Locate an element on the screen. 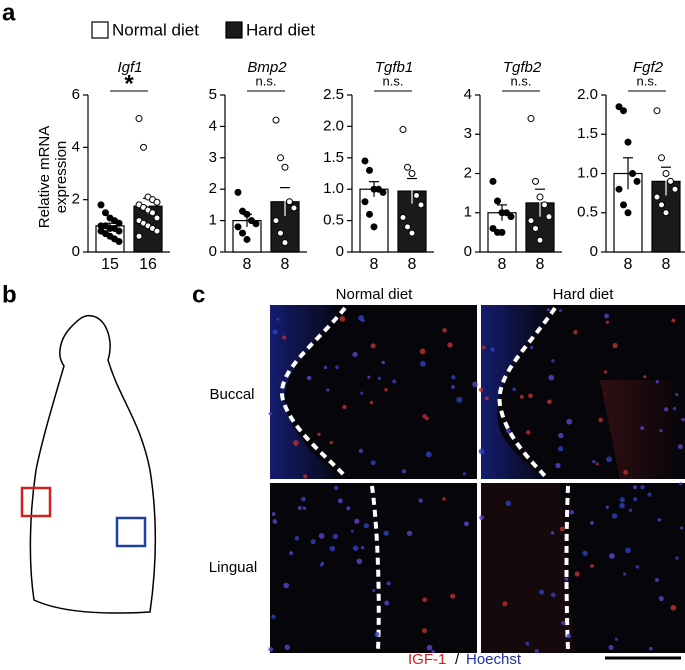 This screenshot has width=685, height=670. lingual-box is located at coordinates (131, 532).